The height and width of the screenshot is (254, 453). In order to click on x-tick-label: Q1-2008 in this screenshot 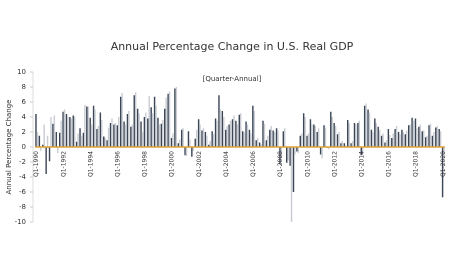, I will do `click(280, 164)`.